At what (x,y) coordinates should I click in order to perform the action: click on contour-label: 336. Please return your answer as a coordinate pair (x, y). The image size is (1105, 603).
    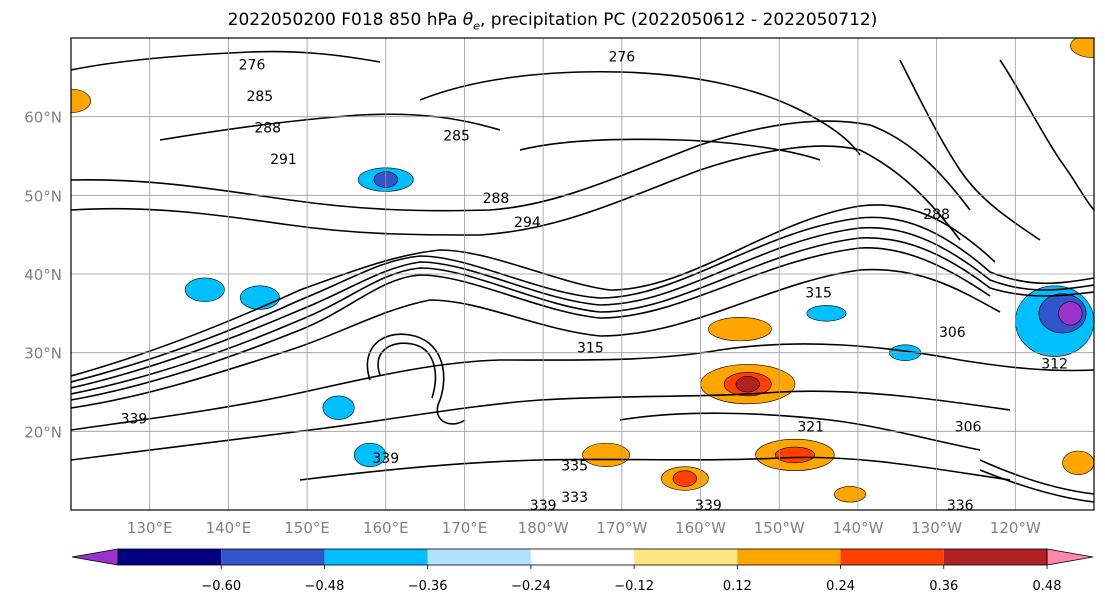
    Looking at the image, I should click on (960, 506).